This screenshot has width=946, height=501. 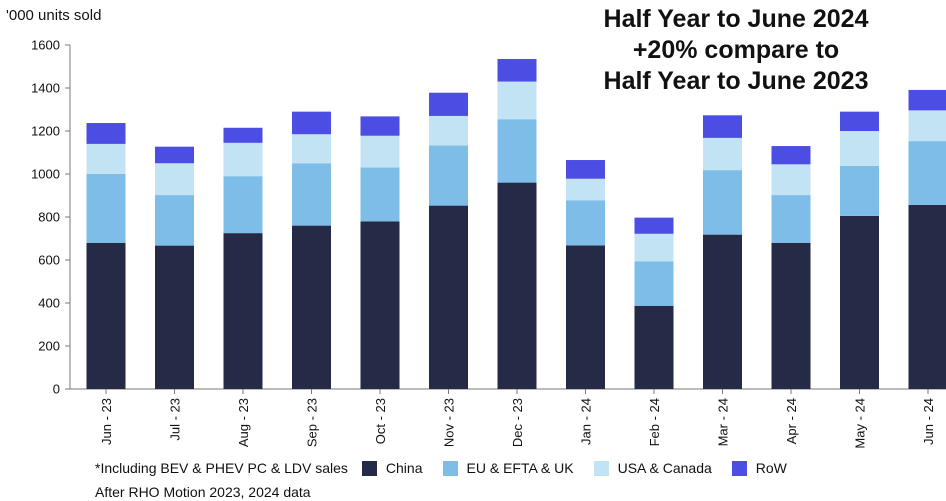 I want to click on x-tick-label: Mar - 24, so click(x=723, y=422).